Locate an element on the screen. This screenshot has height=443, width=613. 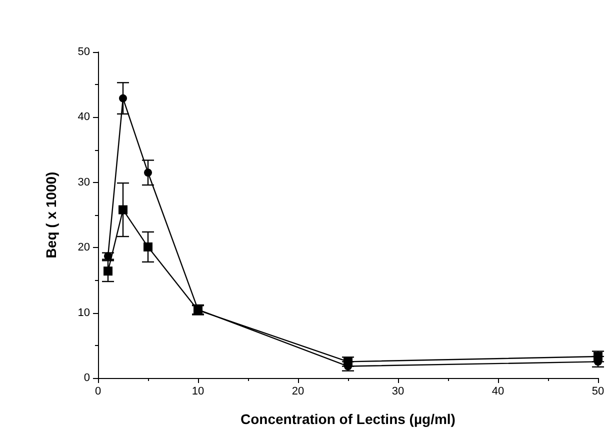
y-tick-label: 10 is located at coordinates (84, 312).